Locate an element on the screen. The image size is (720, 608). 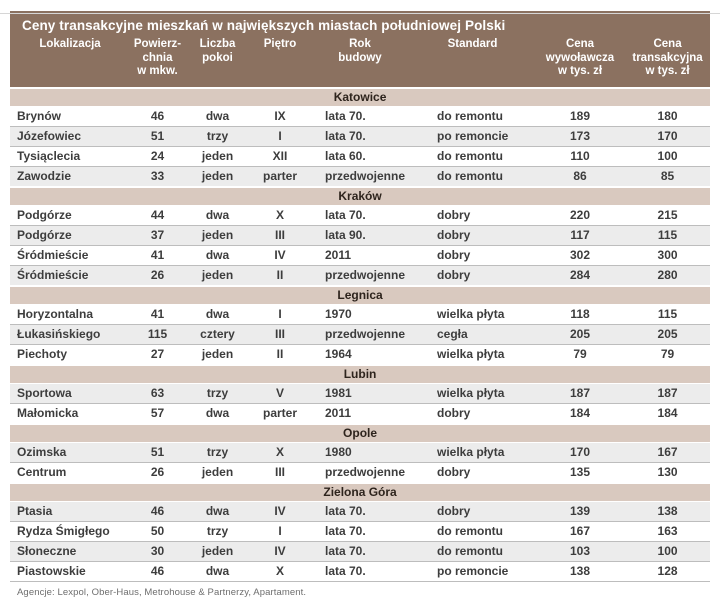
table-row: Małomicka 57 dwa parter 2011 dobry 184 184 is located at coordinates (360, 414).